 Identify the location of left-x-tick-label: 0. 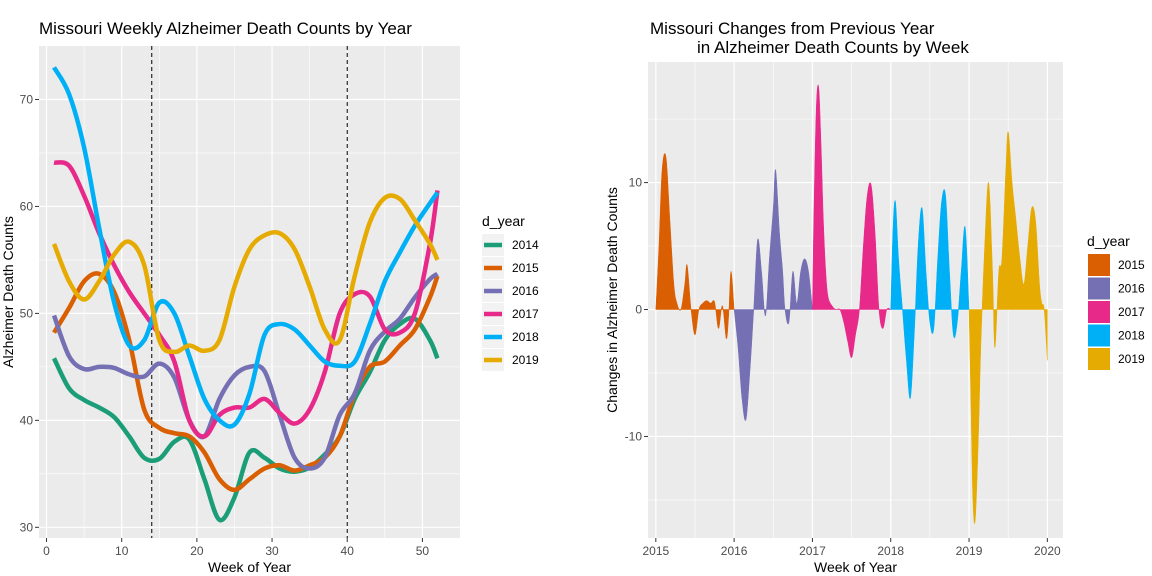
(46, 551).